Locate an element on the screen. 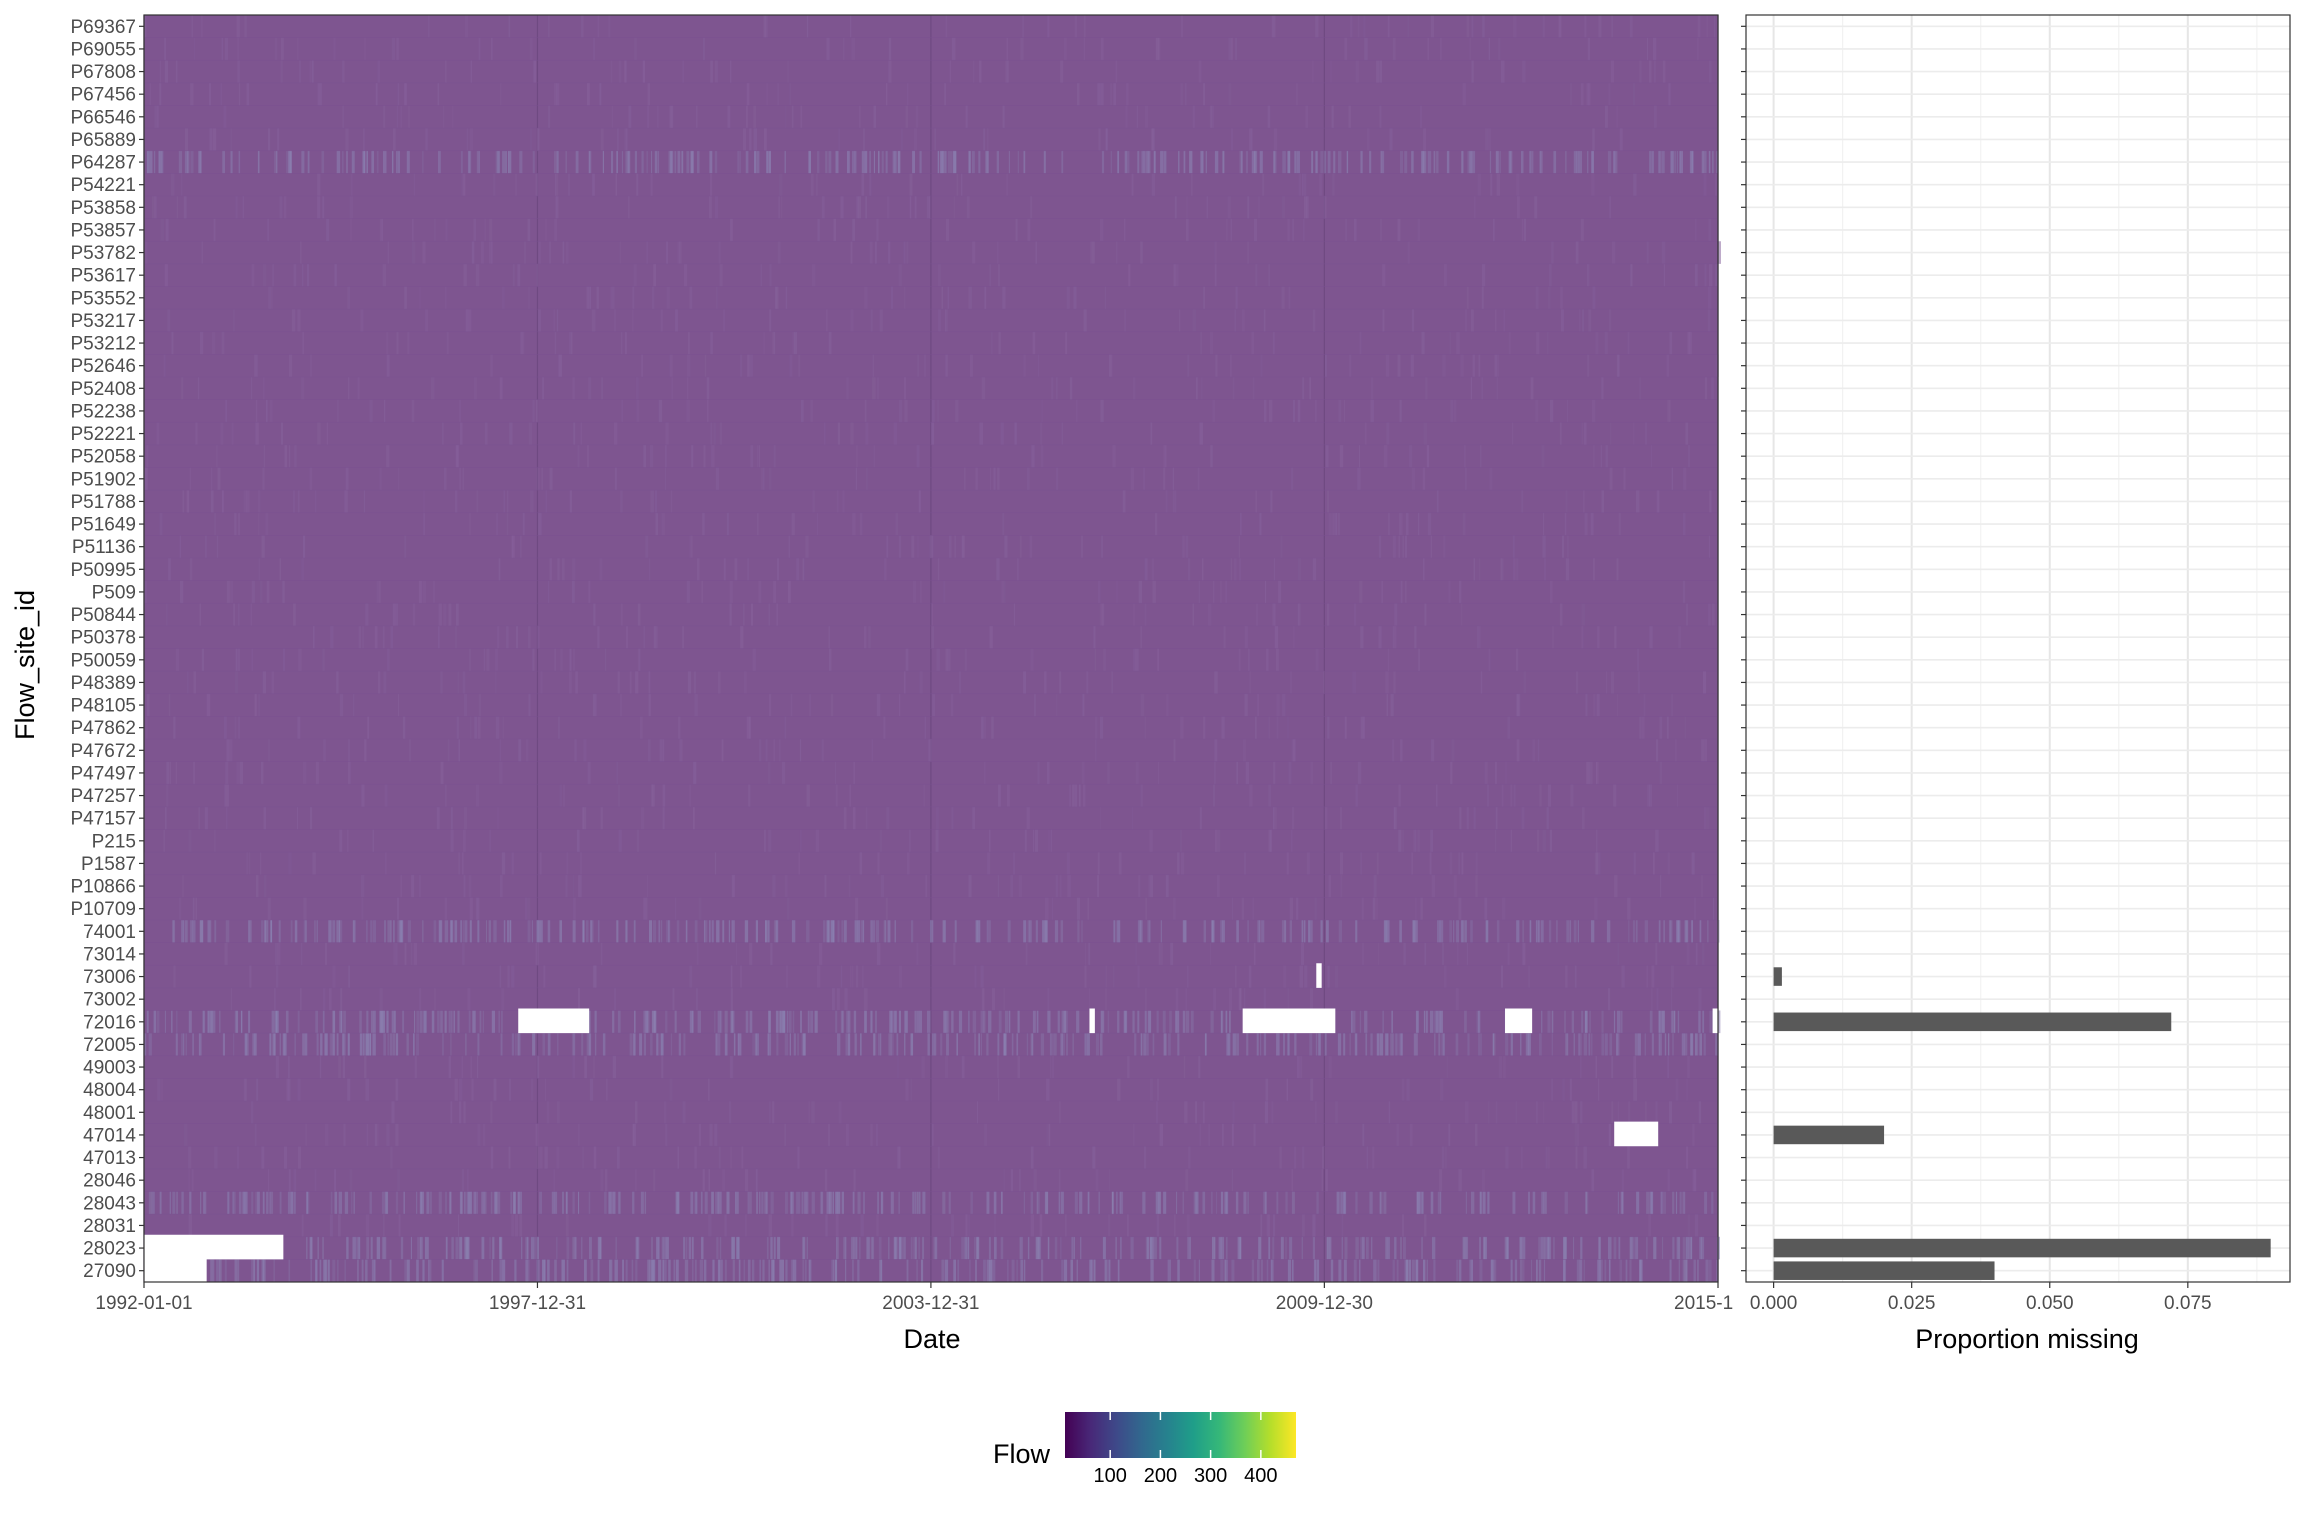 The width and height of the screenshot is (2304, 1536). y-tick-label: 28046 is located at coordinates (109, 1181).